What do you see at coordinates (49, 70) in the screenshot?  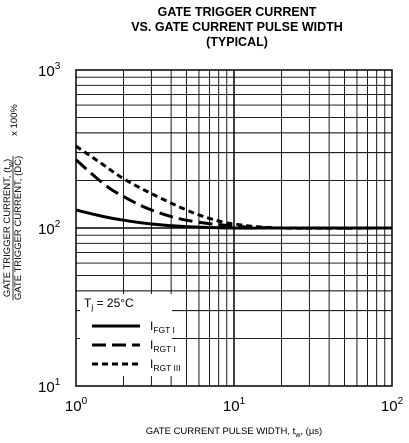 I see `y-tick-label-10-3: 10³` at bounding box center [49, 70].